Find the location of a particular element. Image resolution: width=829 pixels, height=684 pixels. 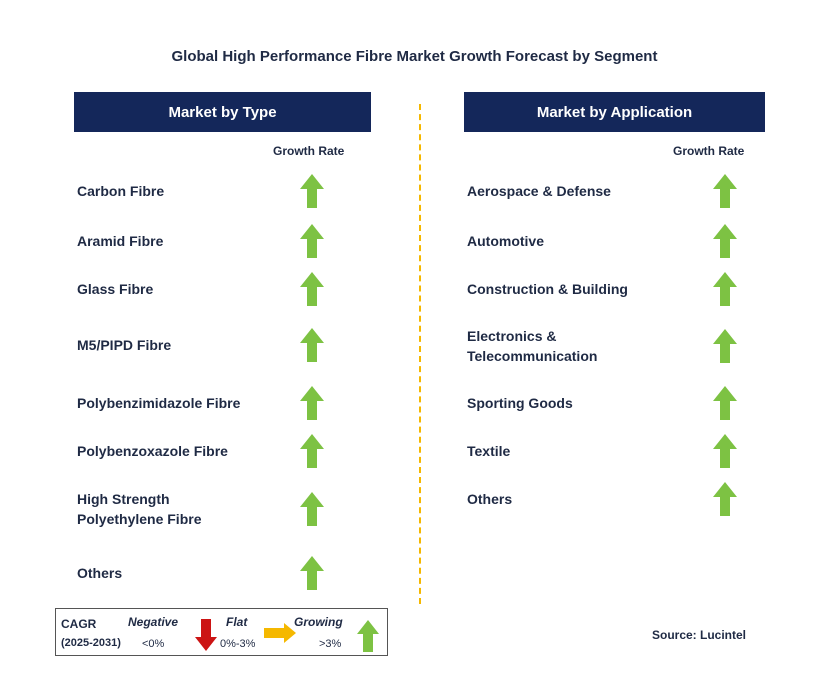

left-panel-header: Market by Type is located at coordinates (222, 112).